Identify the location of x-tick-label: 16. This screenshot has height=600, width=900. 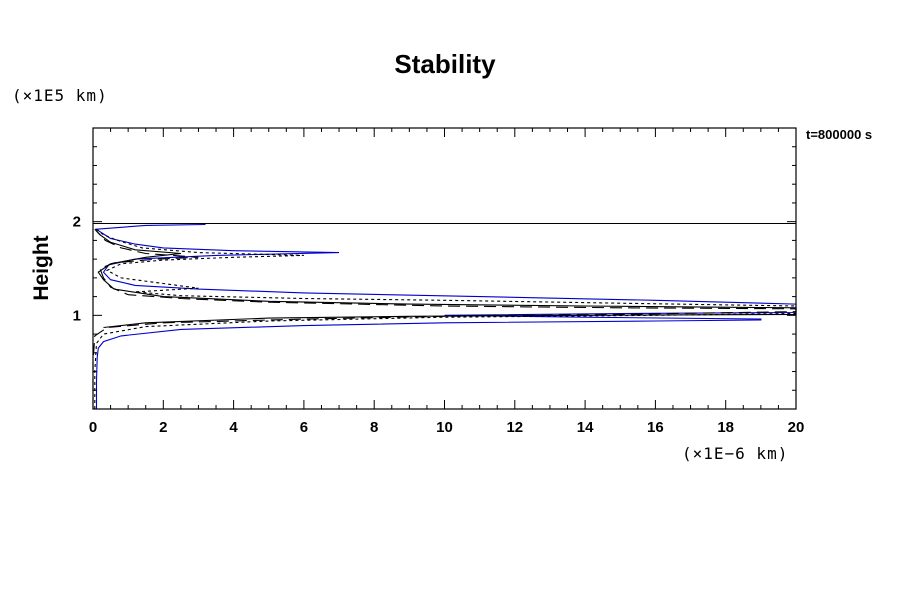
(655, 427).